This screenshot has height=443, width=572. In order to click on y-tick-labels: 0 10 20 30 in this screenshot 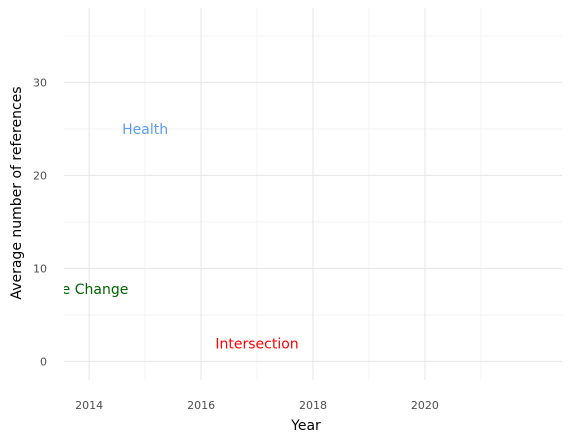, I will do `click(40, 222)`.